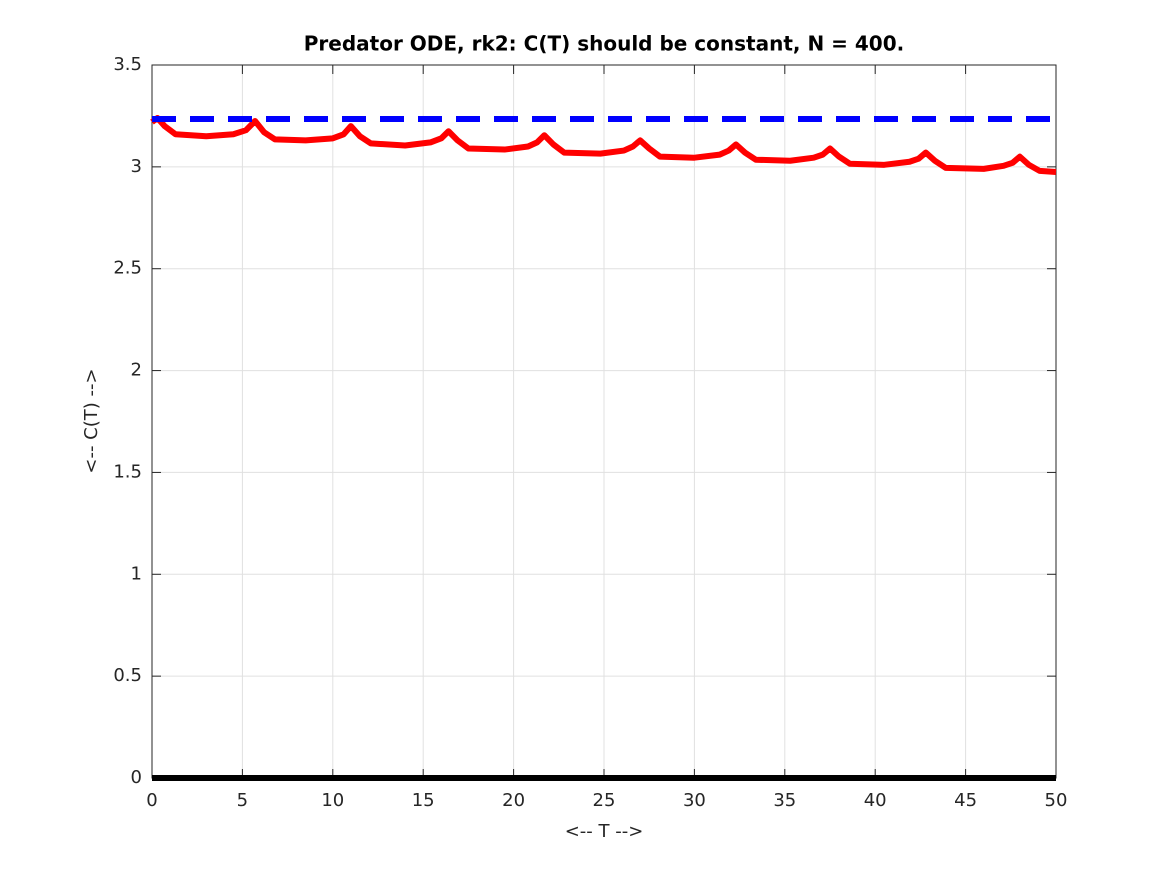 Image resolution: width=1167 pixels, height=879 pixels. I want to click on y-tick-label: 1.5, so click(127, 471).